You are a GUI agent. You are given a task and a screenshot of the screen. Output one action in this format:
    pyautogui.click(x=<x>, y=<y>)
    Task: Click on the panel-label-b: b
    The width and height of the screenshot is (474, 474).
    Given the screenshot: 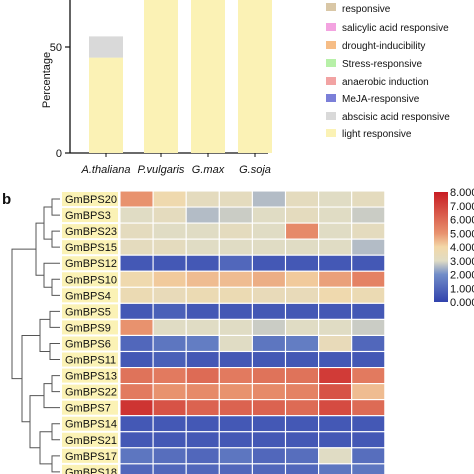 What is the action you would take?
    pyautogui.click(x=6, y=199)
    